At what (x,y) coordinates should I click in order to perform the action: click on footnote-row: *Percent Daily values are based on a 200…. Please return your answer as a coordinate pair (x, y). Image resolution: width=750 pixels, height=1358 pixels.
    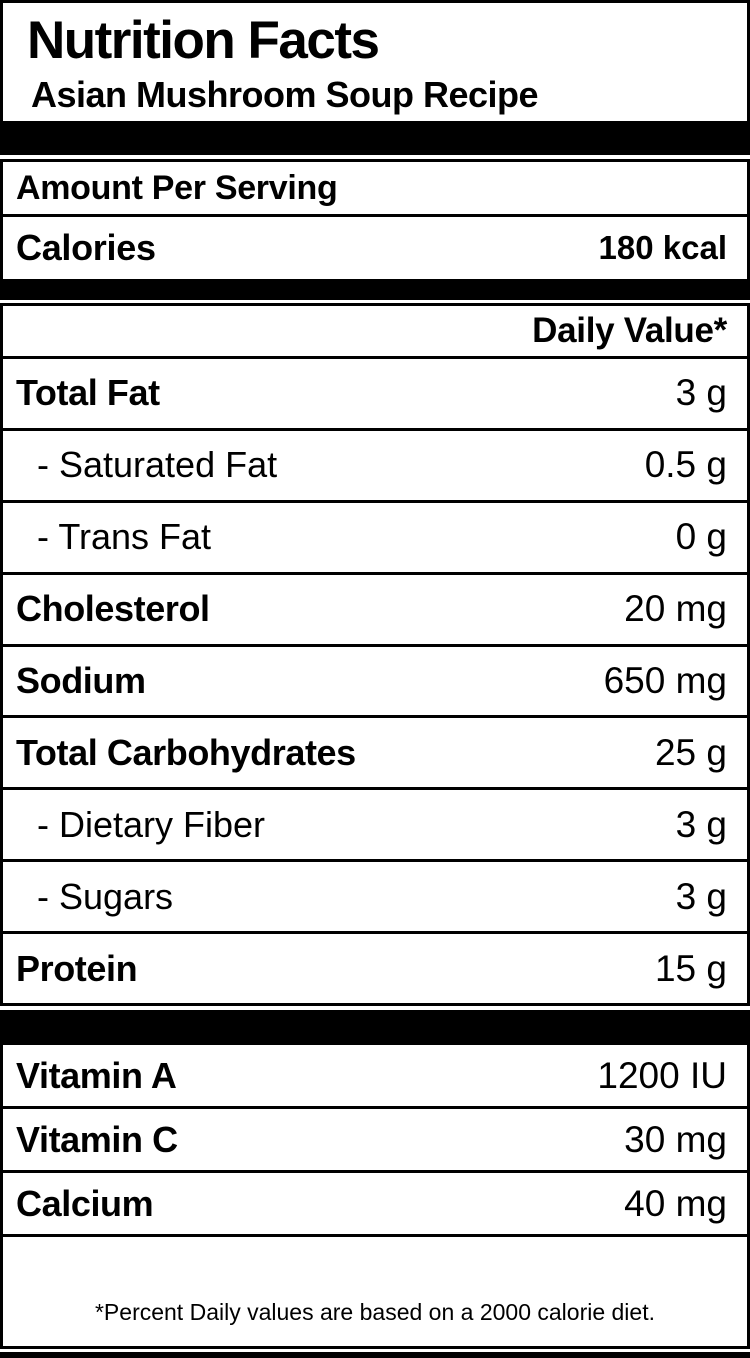
    Looking at the image, I should click on (375, 1290).